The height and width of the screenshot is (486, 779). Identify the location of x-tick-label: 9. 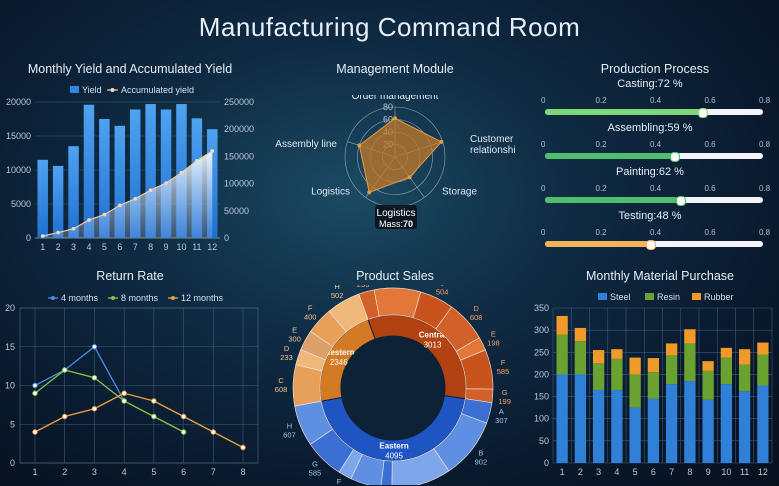
(166, 247).